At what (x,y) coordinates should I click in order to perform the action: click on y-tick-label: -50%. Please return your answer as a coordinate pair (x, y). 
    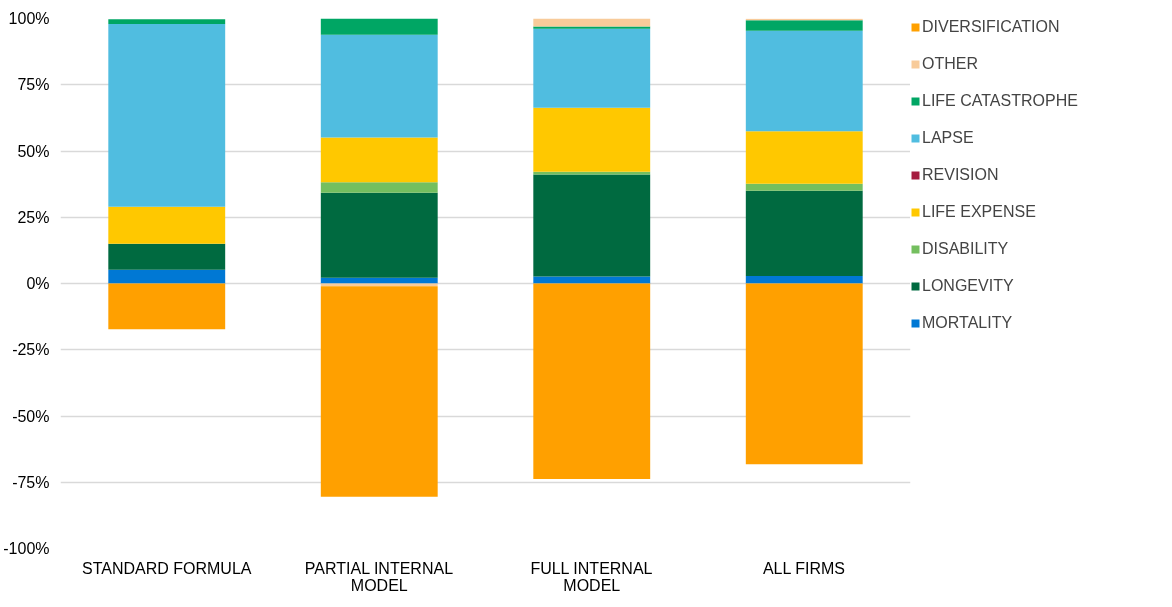
    Looking at the image, I should click on (31, 416).